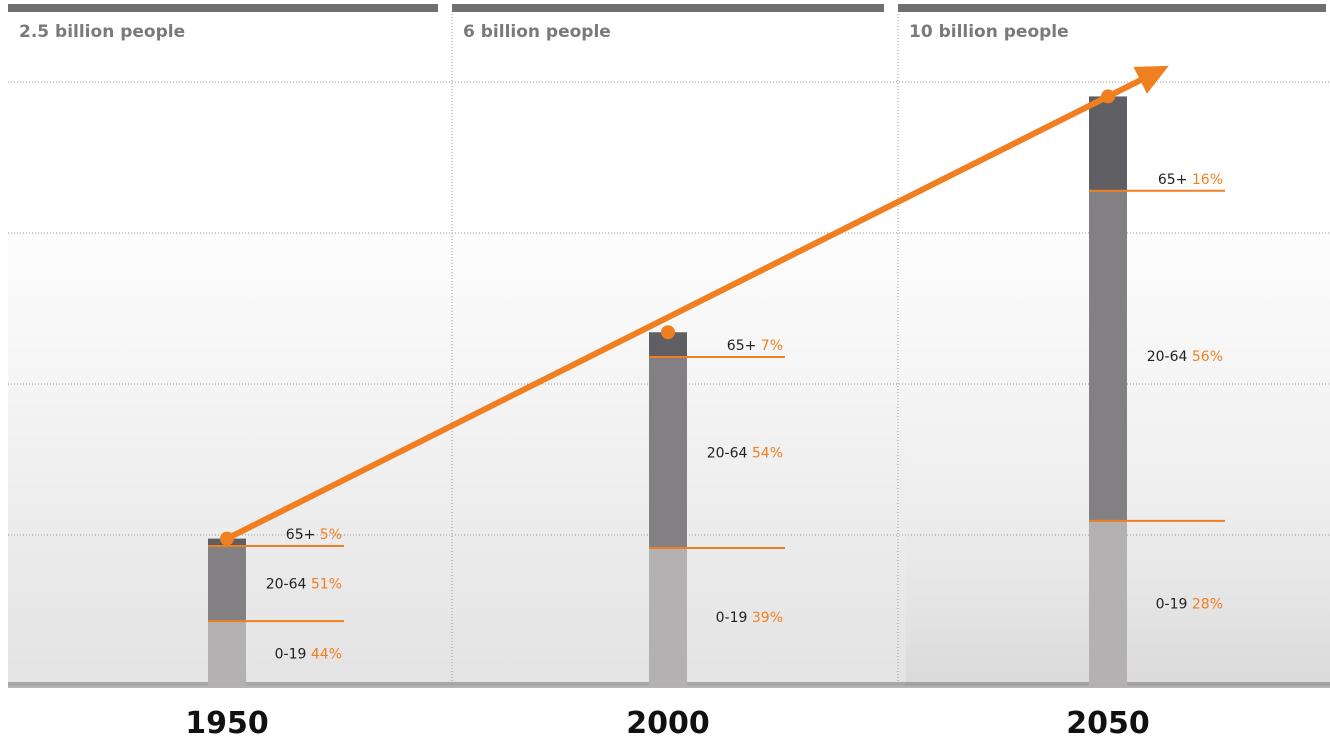 The image size is (1330, 742). What do you see at coordinates (767, 454) in the screenshot?
I see `segment-label-value: 54%` at bounding box center [767, 454].